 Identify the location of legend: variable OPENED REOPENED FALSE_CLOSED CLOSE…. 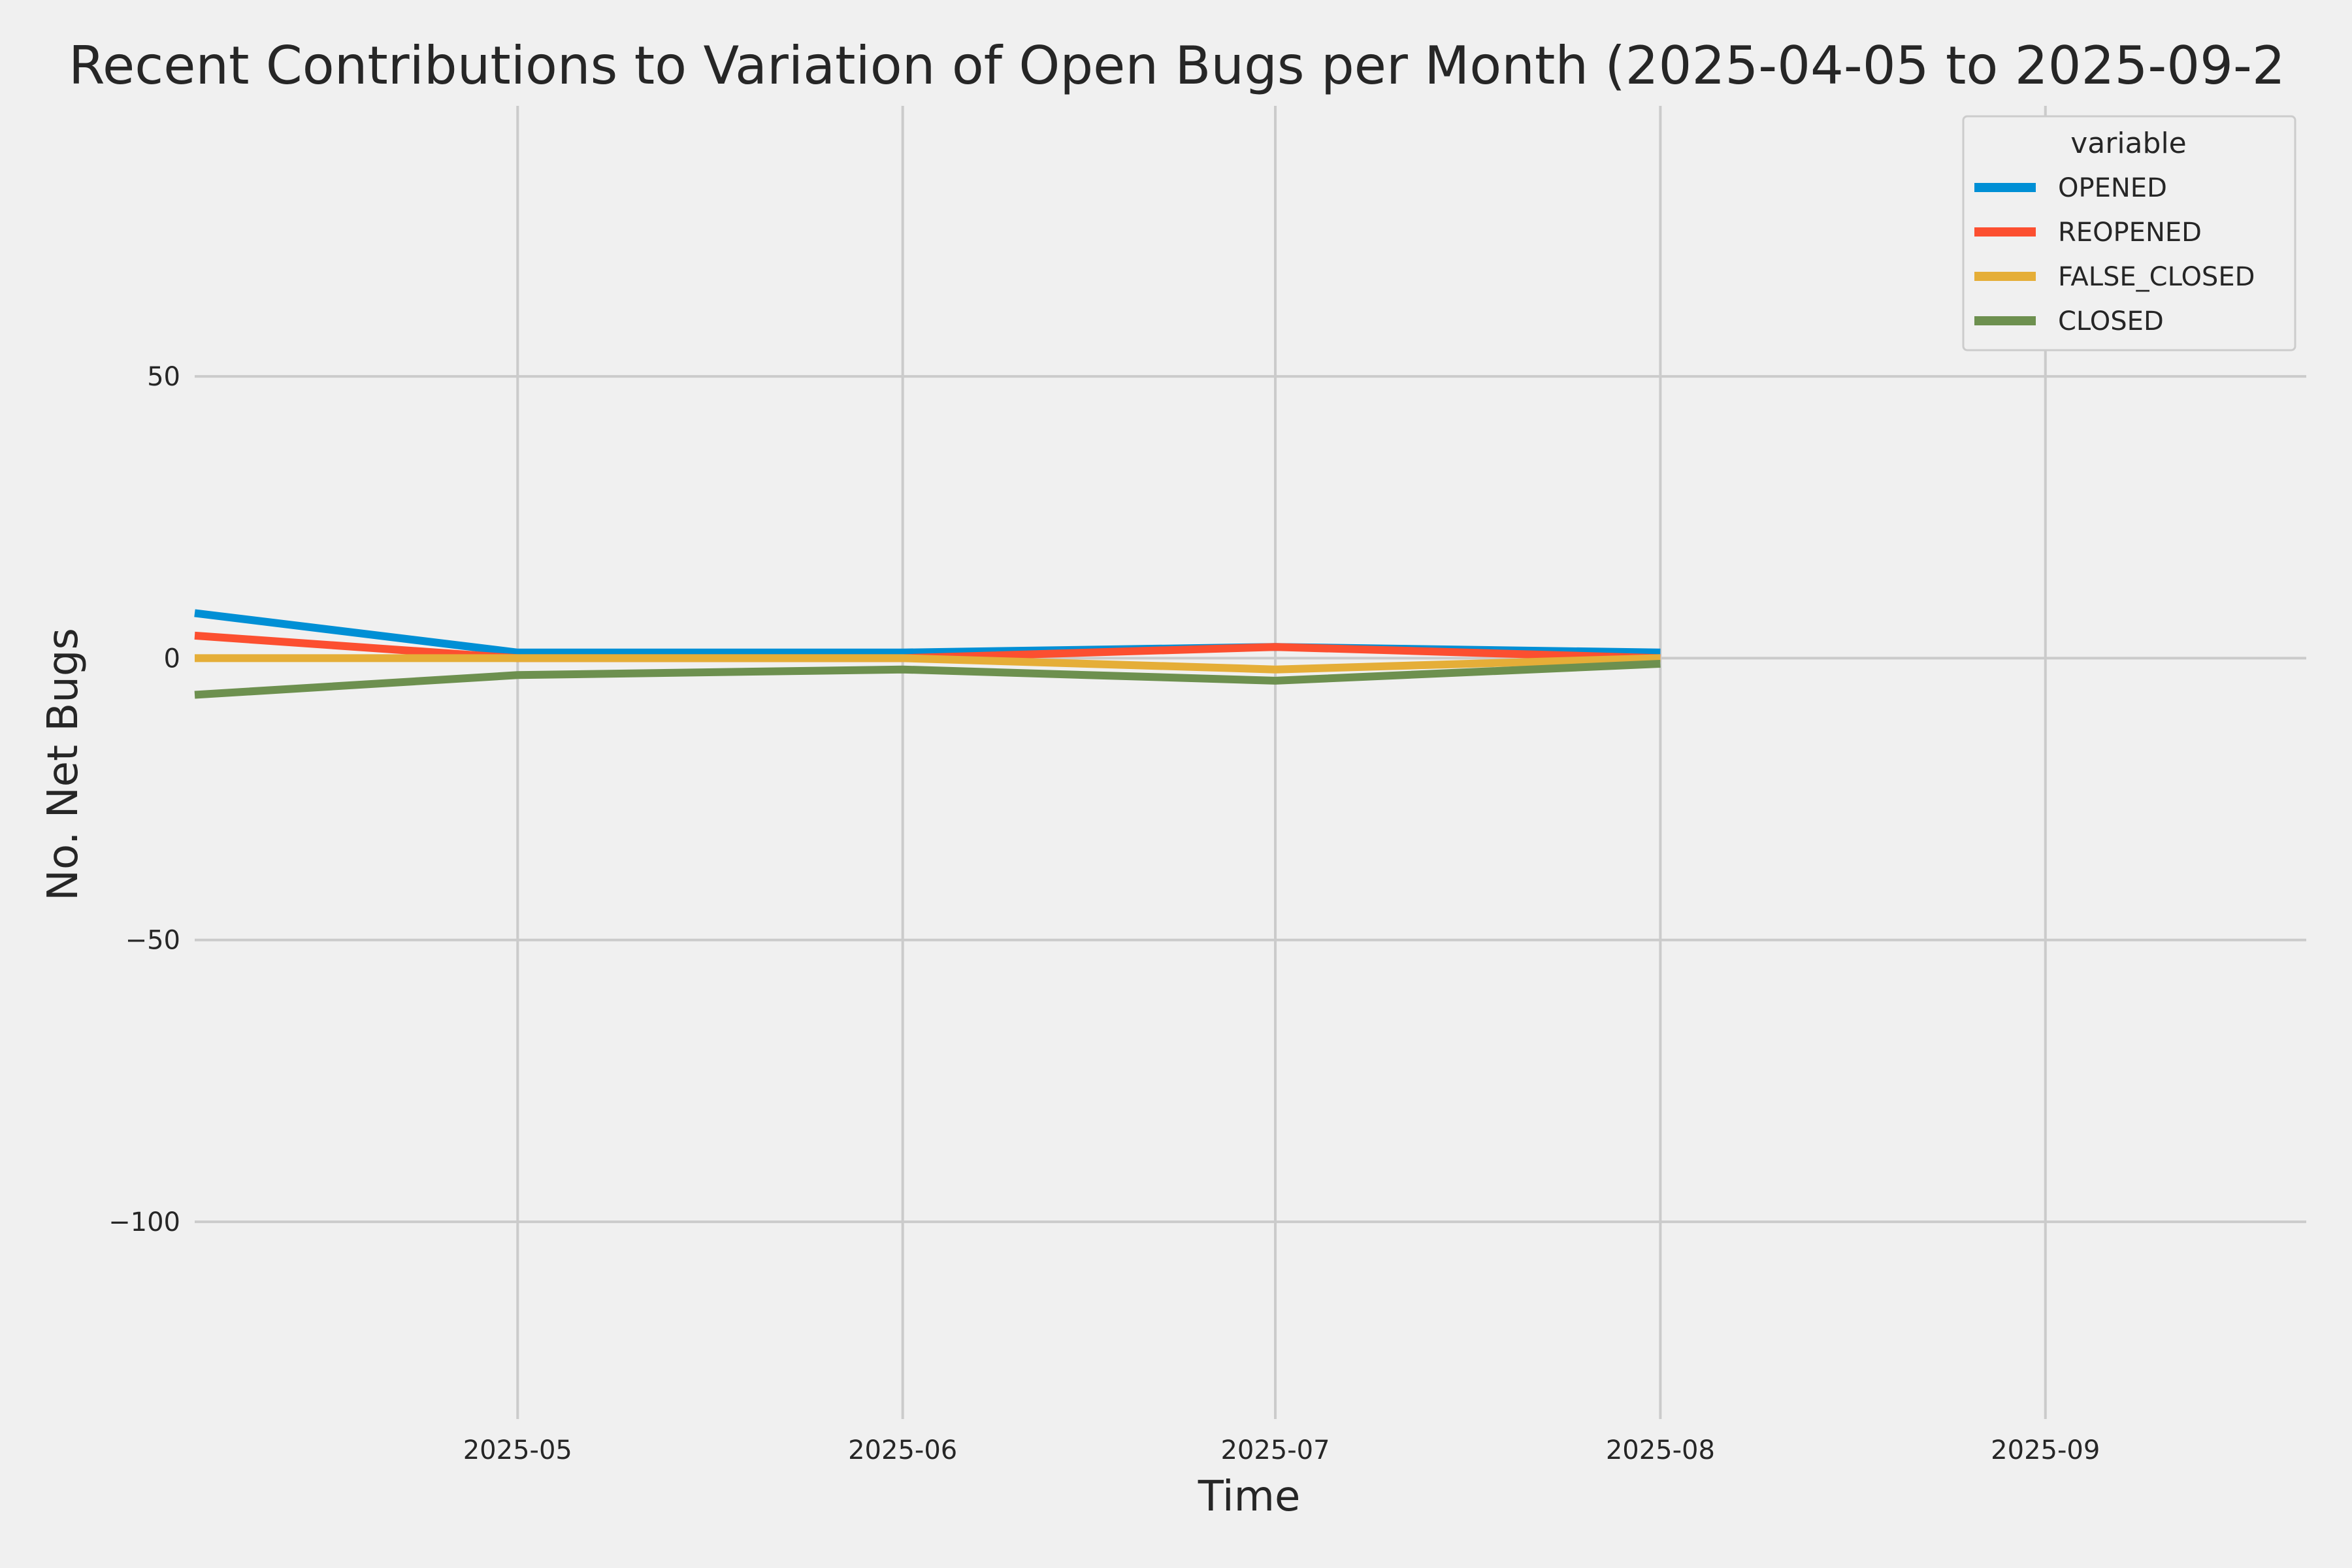
(2129, 233).